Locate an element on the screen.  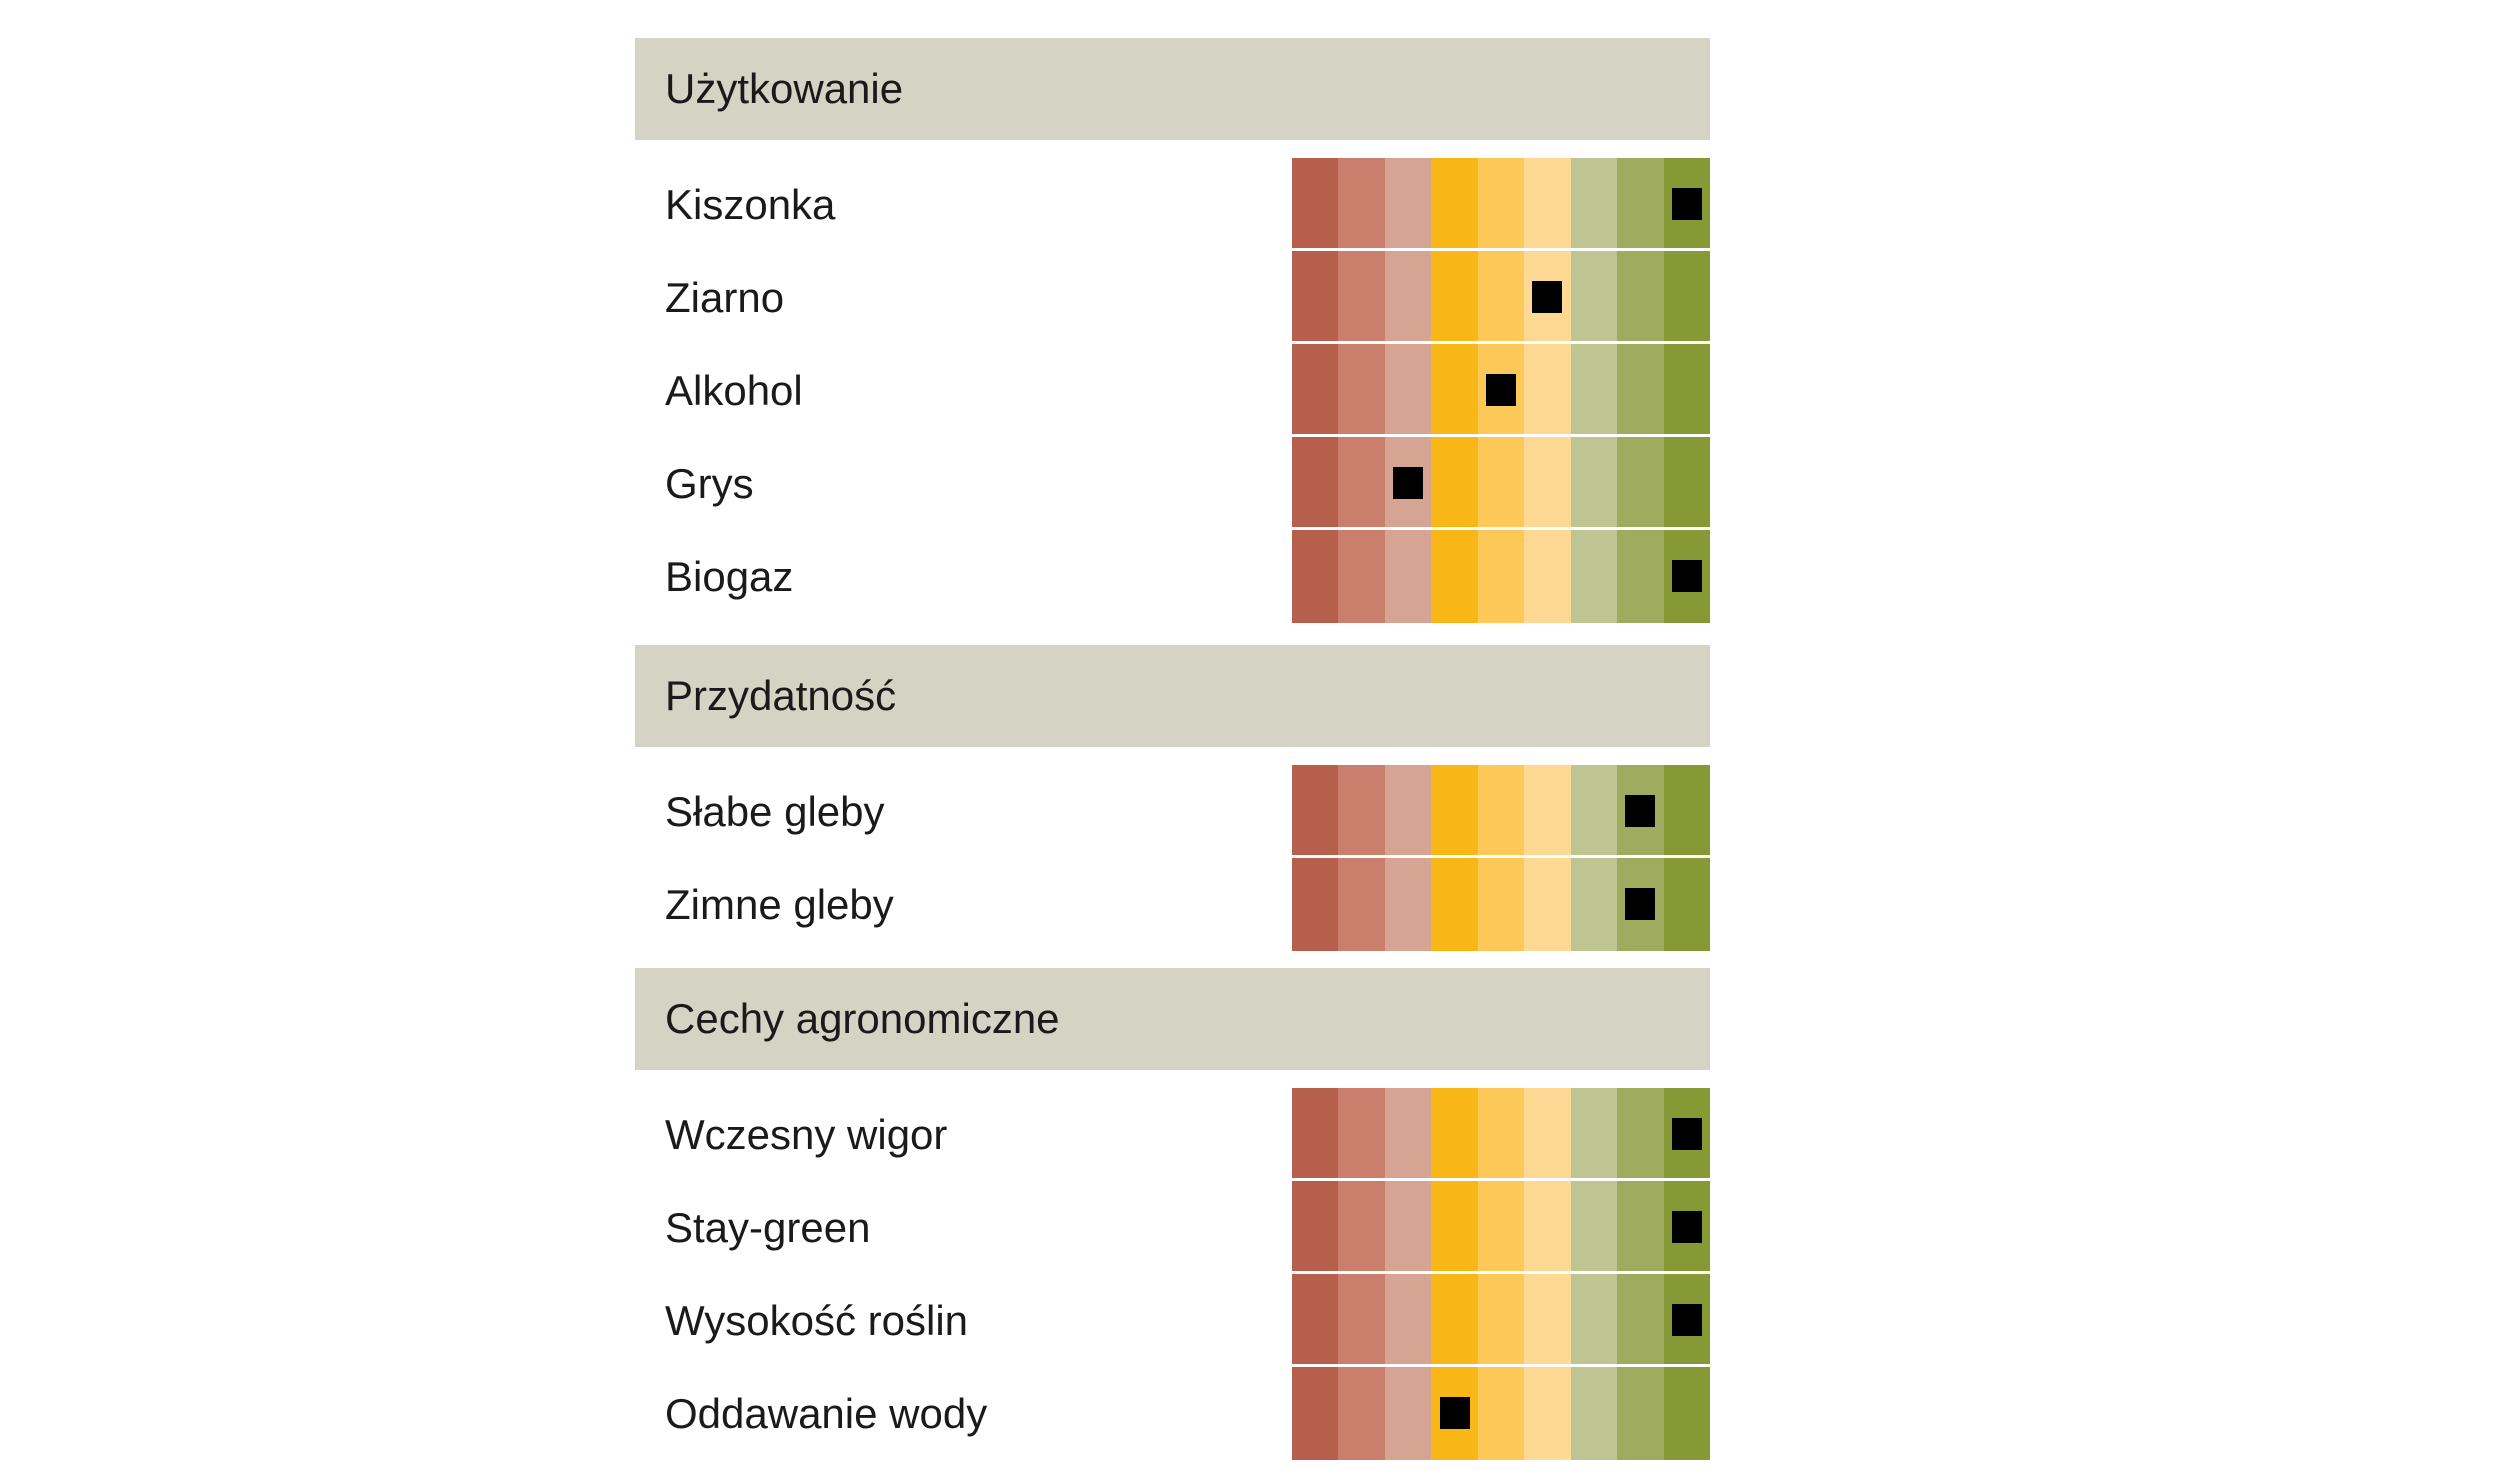
row-label: Wysokość roślin is located at coordinates (817, 1320).